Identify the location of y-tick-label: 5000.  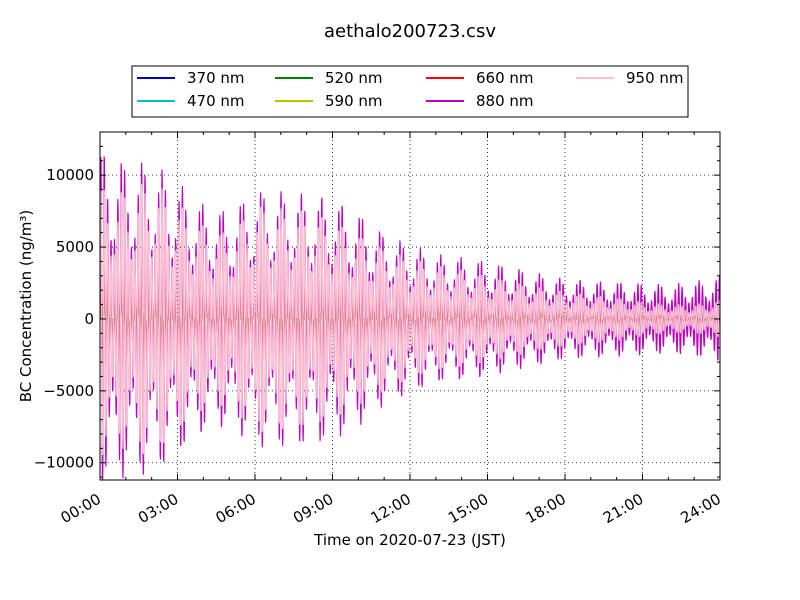
(75, 247).